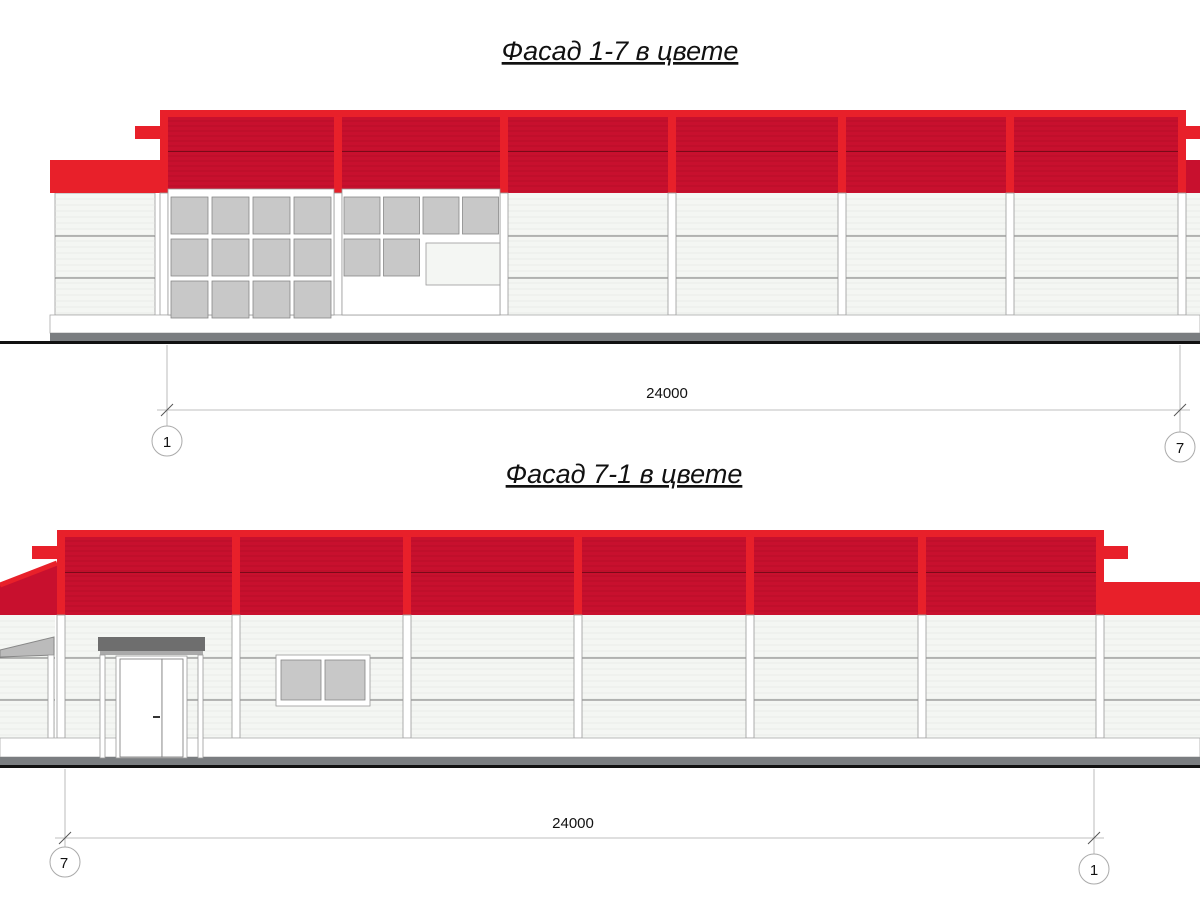 This screenshot has width=1200, height=900. I want to click on axis-label-left: 7, so click(64, 863).